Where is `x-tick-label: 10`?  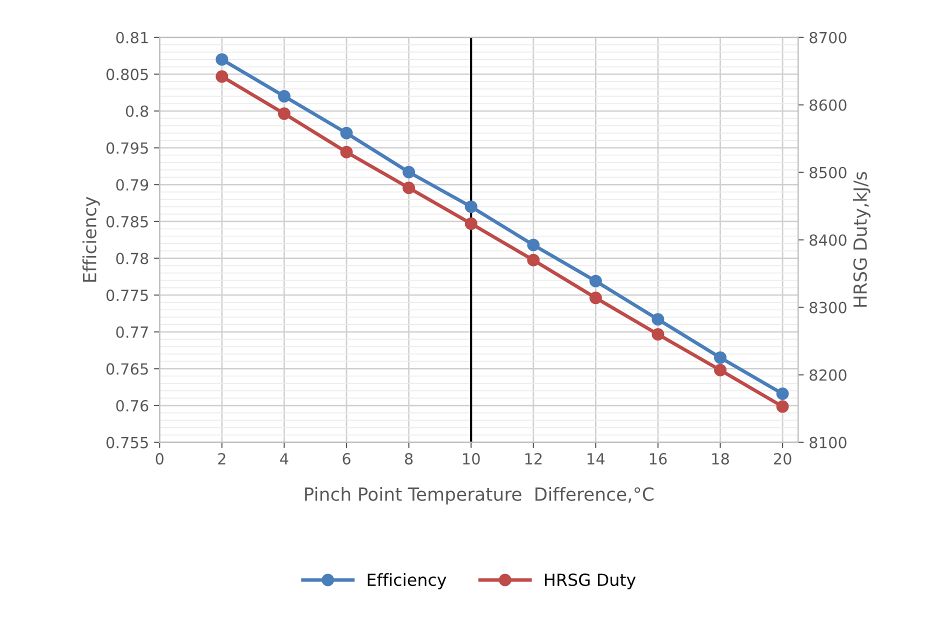 x-tick-label: 10 is located at coordinates (471, 459).